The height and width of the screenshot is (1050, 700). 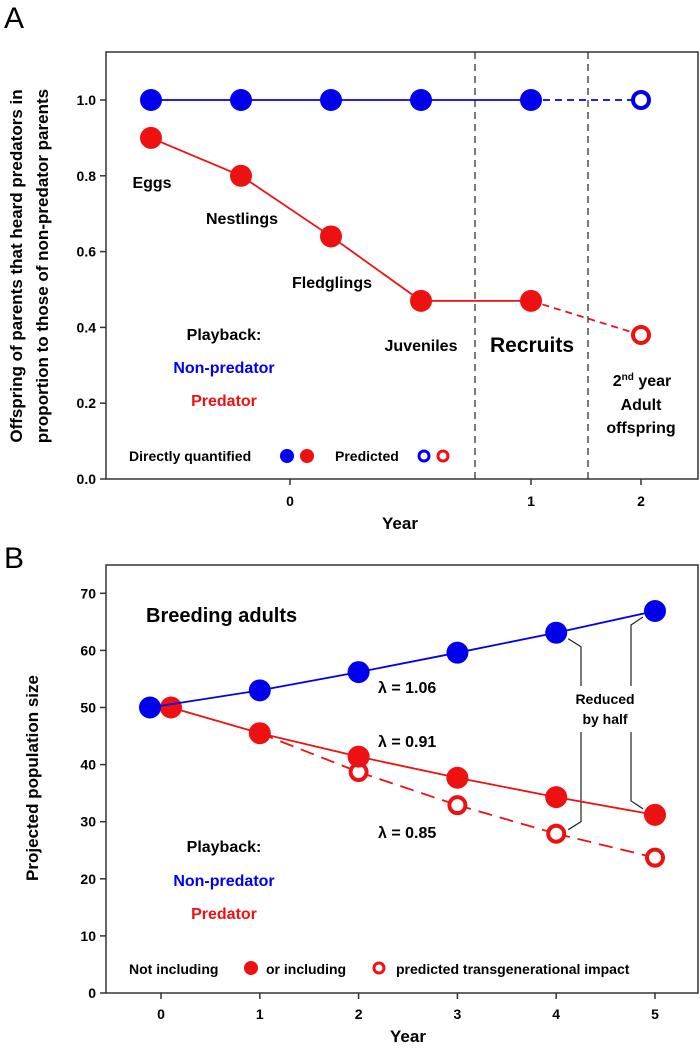 What do you see at coordinates (221, 616) in the screenshot?
I see `title-b: Breeding adults` at bounding box center [221, 616].